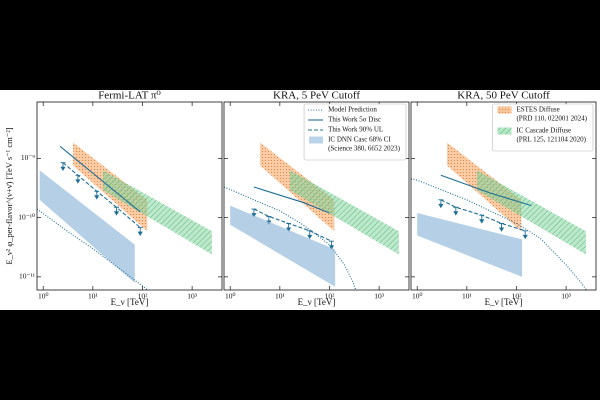  What do you see at coordinates (27, 276) in the screenshot?
I see `y-tick-label: 10⁻¹¹` at bounding box center [27, 276].